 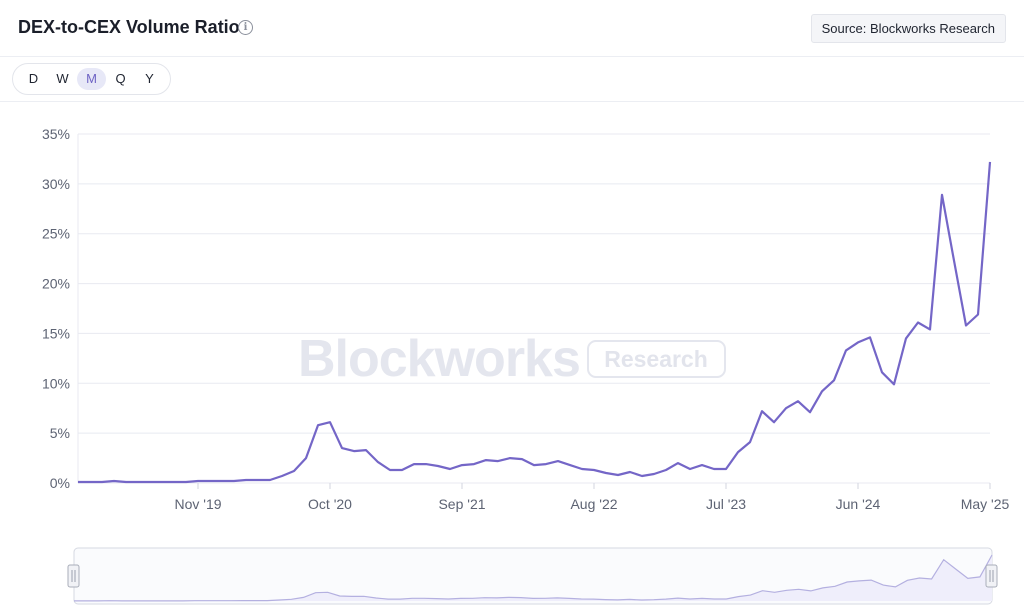 I want to click on navigator-handle-right-grip, so click(x=991, y=576).